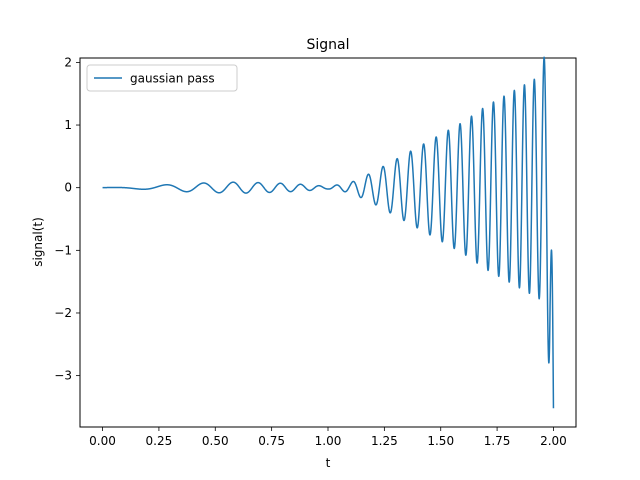 The width and height of the screenshot is (640, 480). I want to click on legend-entry-gaussian-pass: gaussian pass, so click(172, 79).